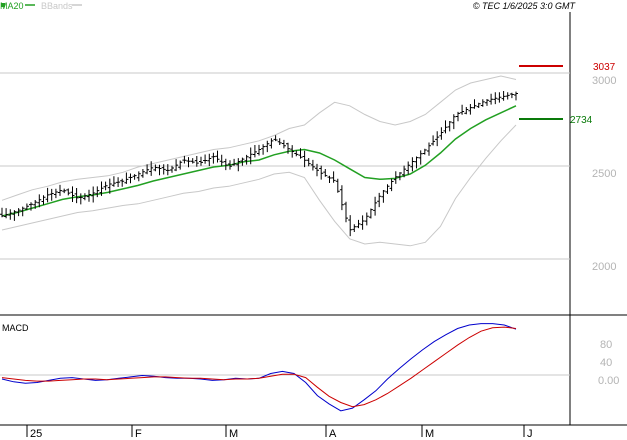 Image resolution: width=627 pixels, height=440 pixels. I want to click on price-y-tick-label: 2500, so click(604, 174).